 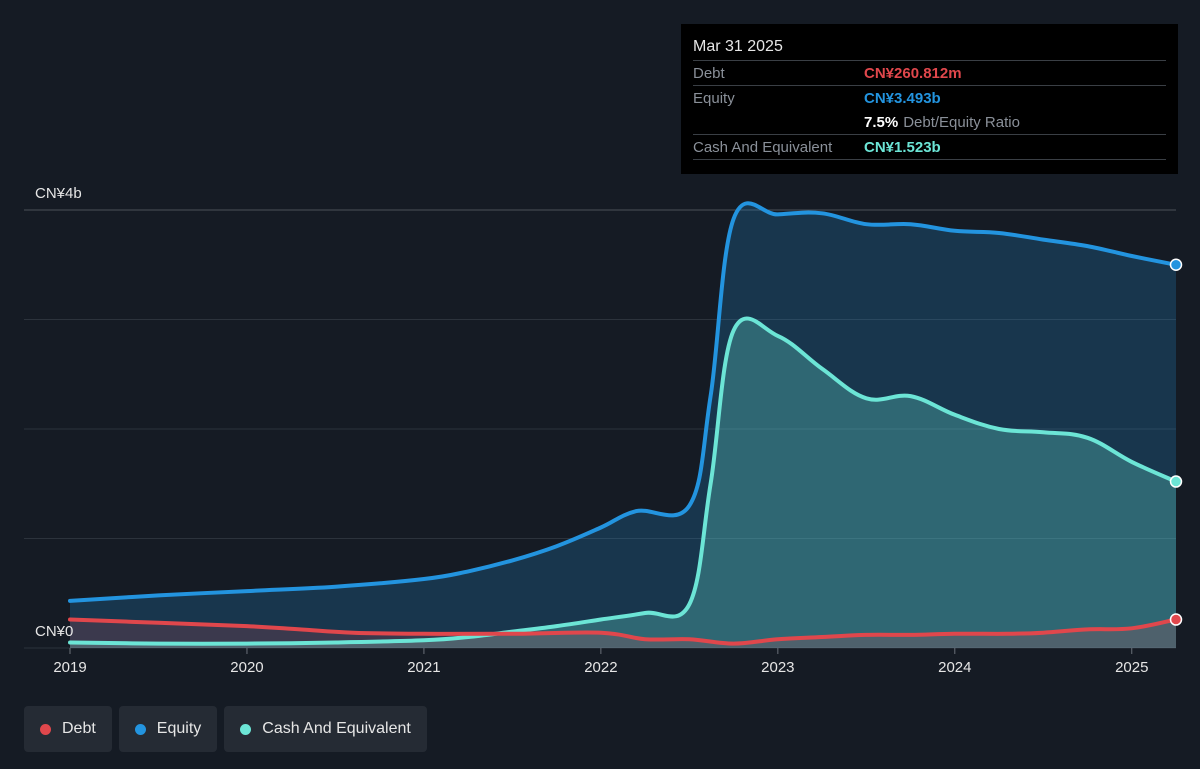 I want to click on series-endpoints, so click(x=1176, y=442).